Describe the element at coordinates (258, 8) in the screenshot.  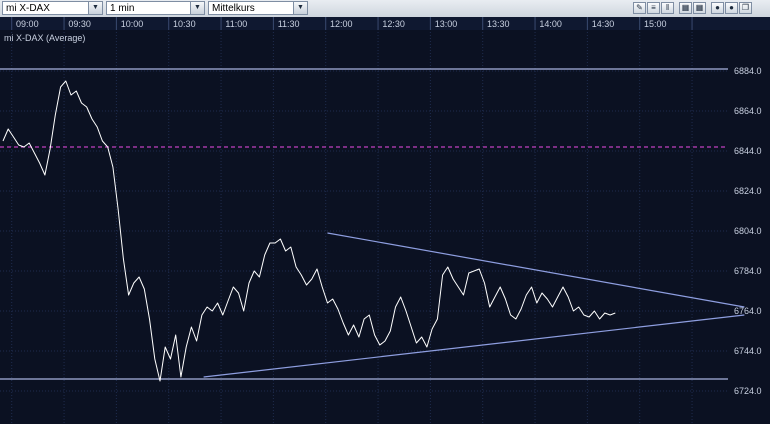
I see `price-type-select: Mittelkurs ▼` at that location.